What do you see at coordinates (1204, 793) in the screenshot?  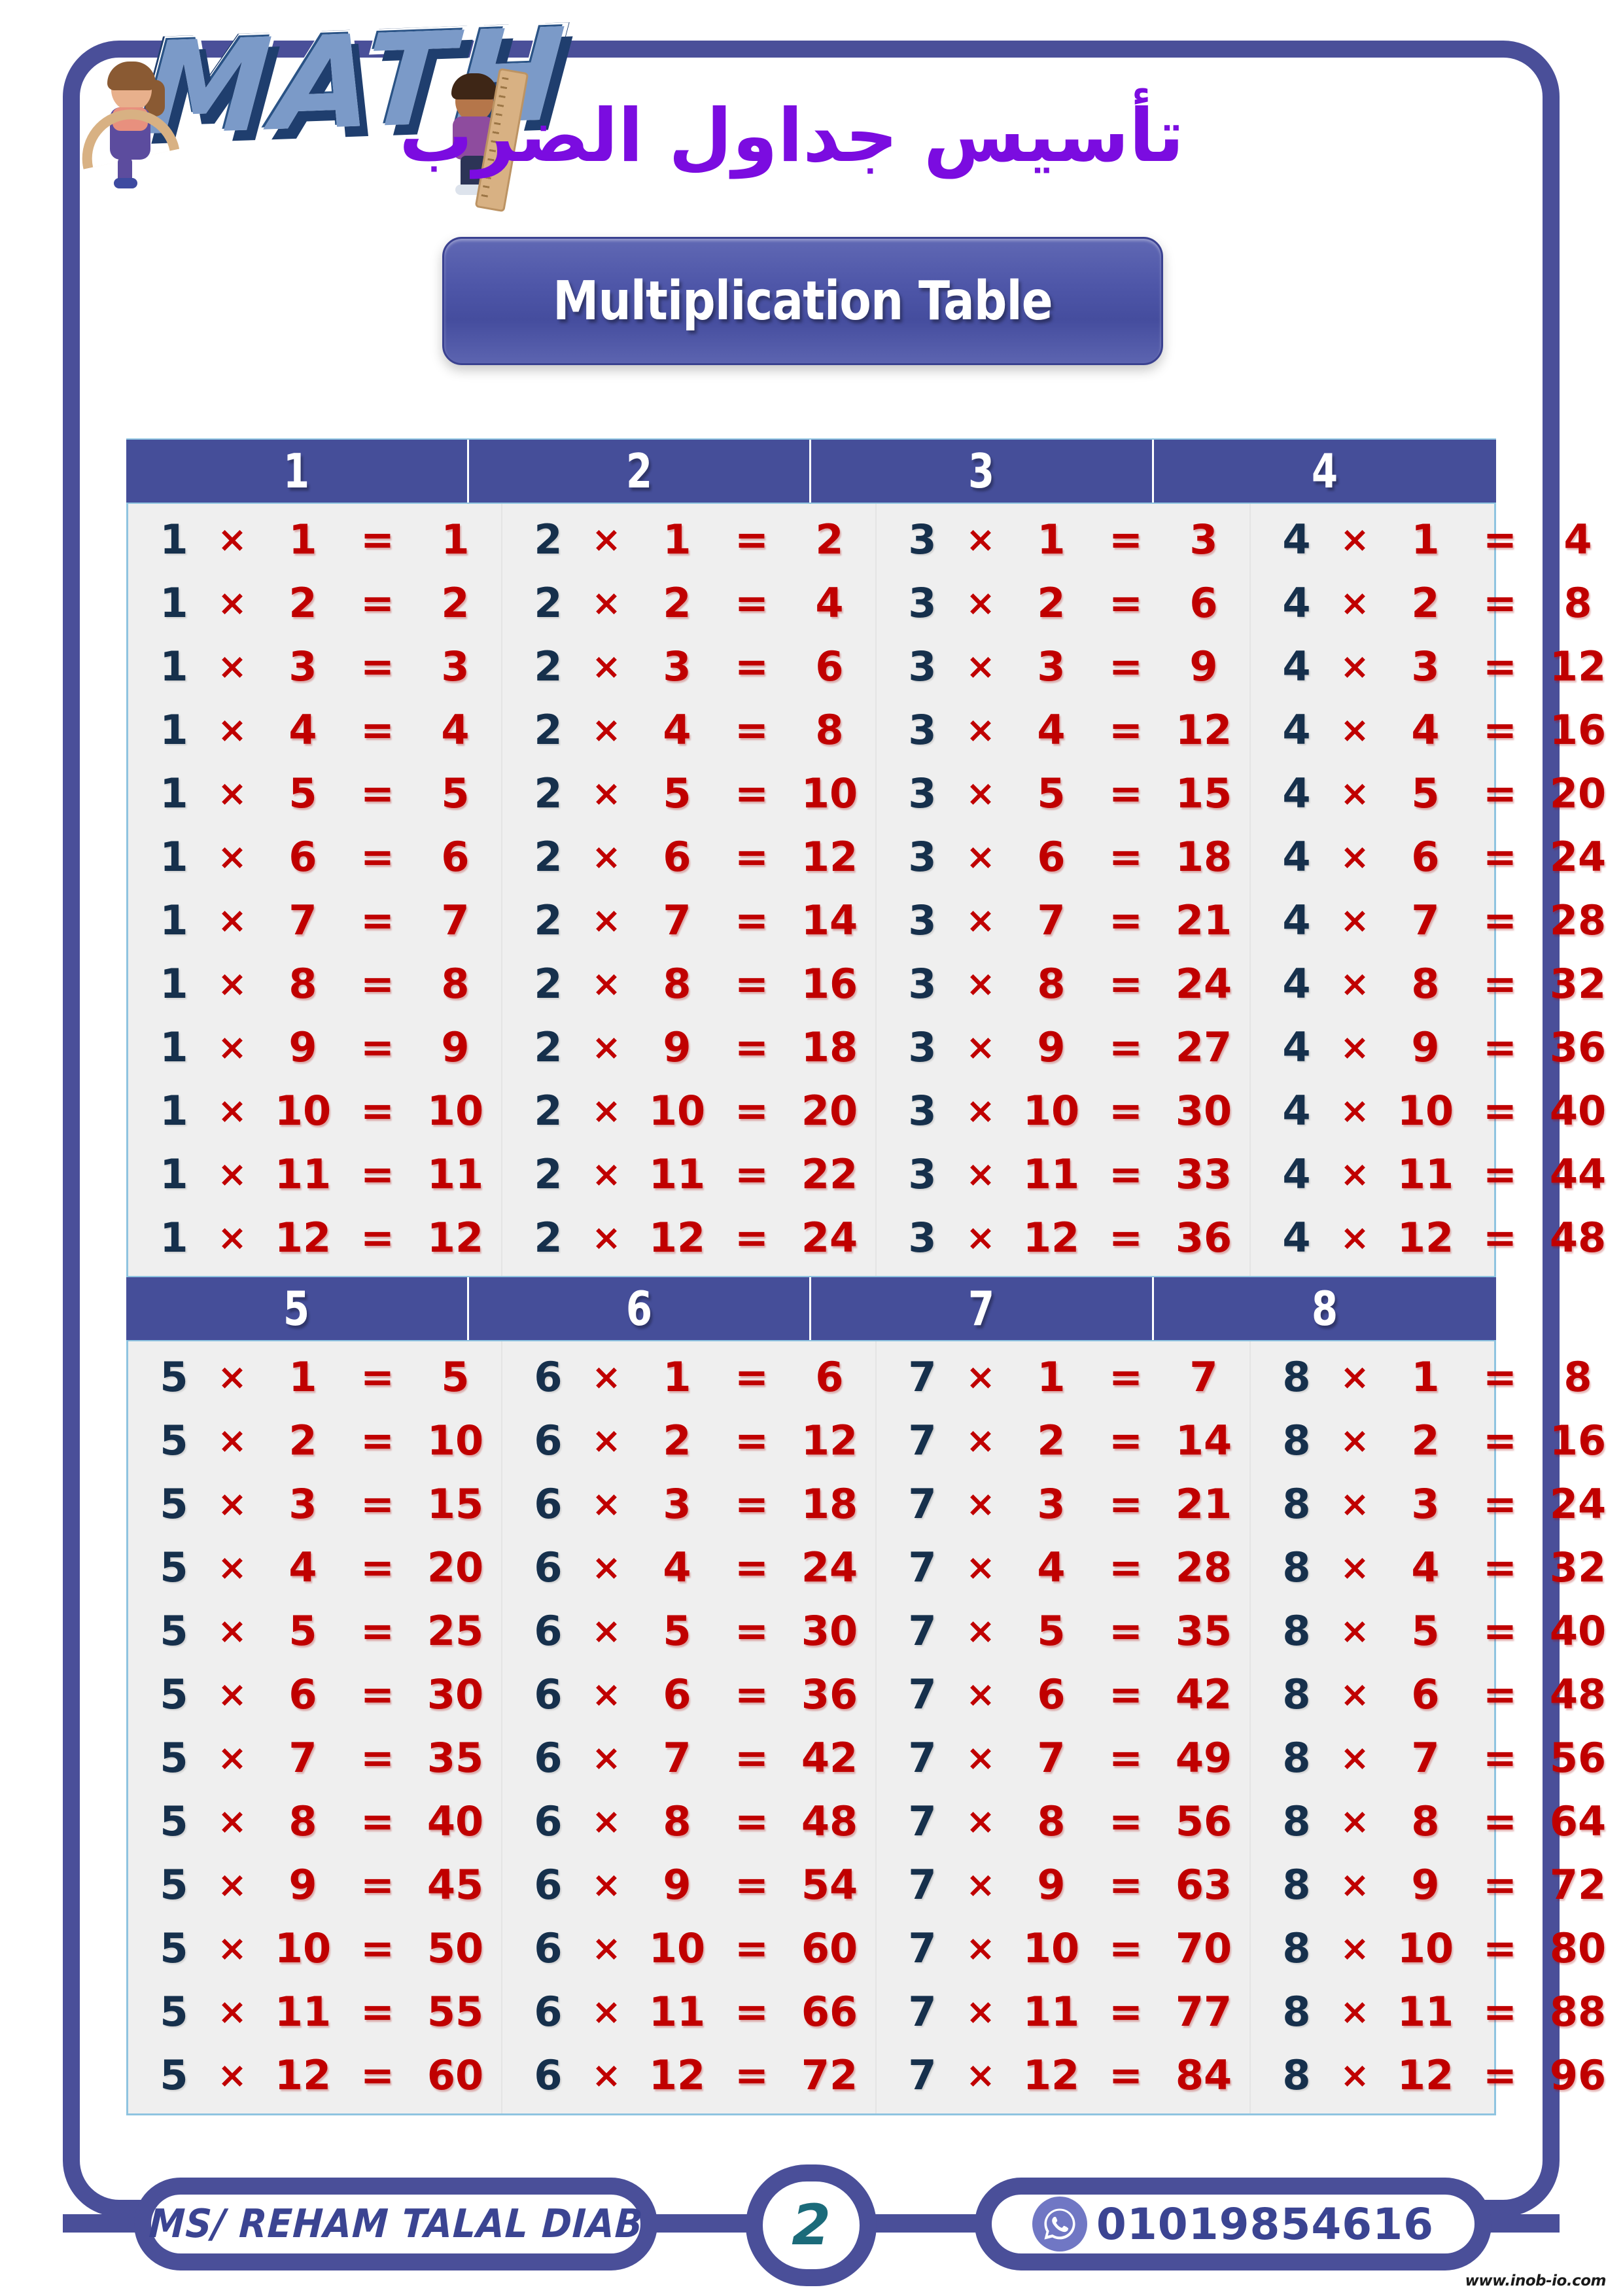 I see `product: 15` at bounding box center [1204, 793].